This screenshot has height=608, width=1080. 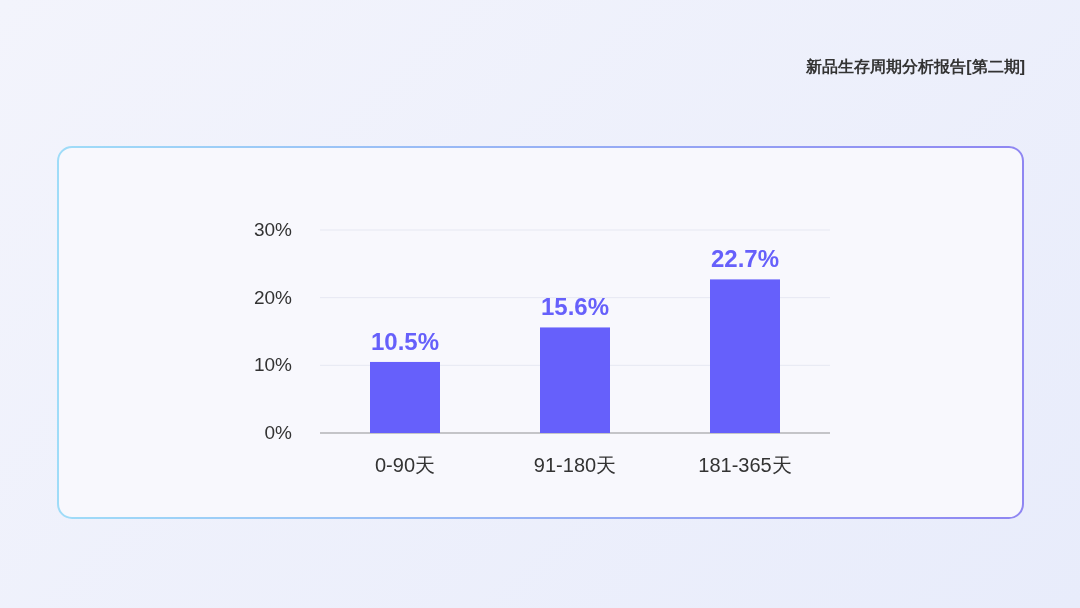 What do you see at coordinates (575, 307) in the screenshot?
I see `data-label: 15.6%` at bounding box center [575, 307].